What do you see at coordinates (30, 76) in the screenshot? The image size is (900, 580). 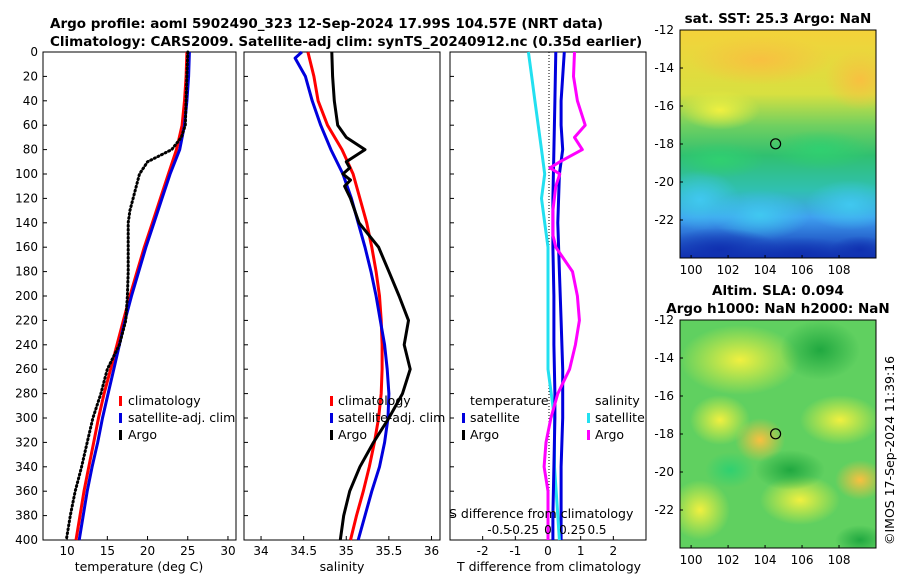 I see `depth-tick-label: 20` at bounding box center [30, 76].